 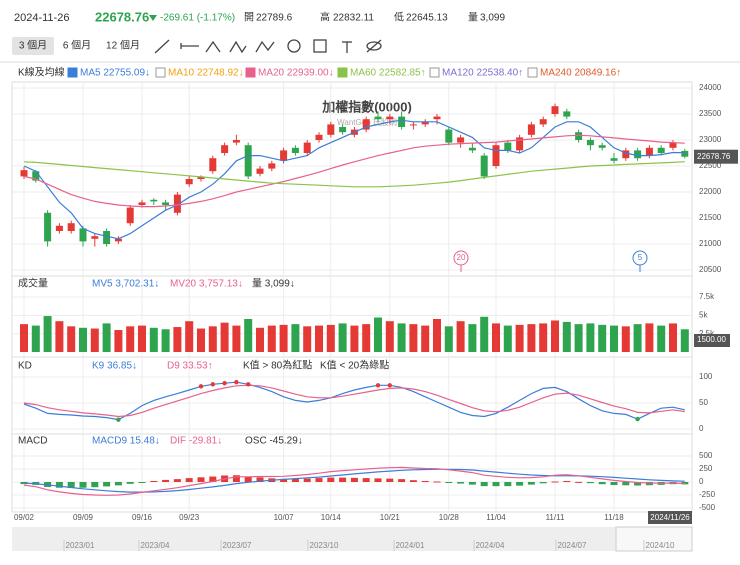 What do you see at coordinates (237, 545) in the screenshot?
I see `navigator-label: 2023/07` at bounding box center [237, 545].